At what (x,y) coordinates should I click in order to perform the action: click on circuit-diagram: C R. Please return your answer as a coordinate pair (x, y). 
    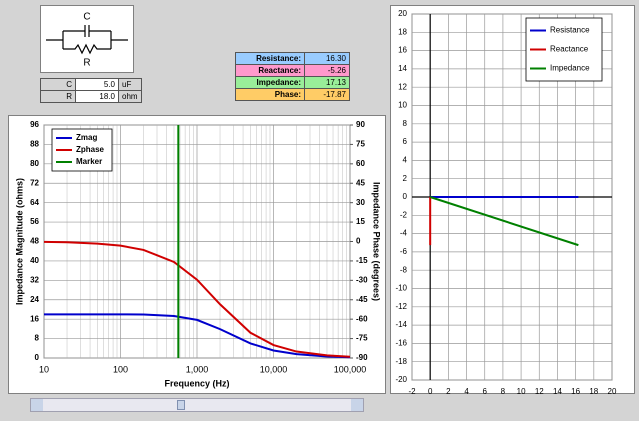
    Looking at the image, I should click on (87, 39).